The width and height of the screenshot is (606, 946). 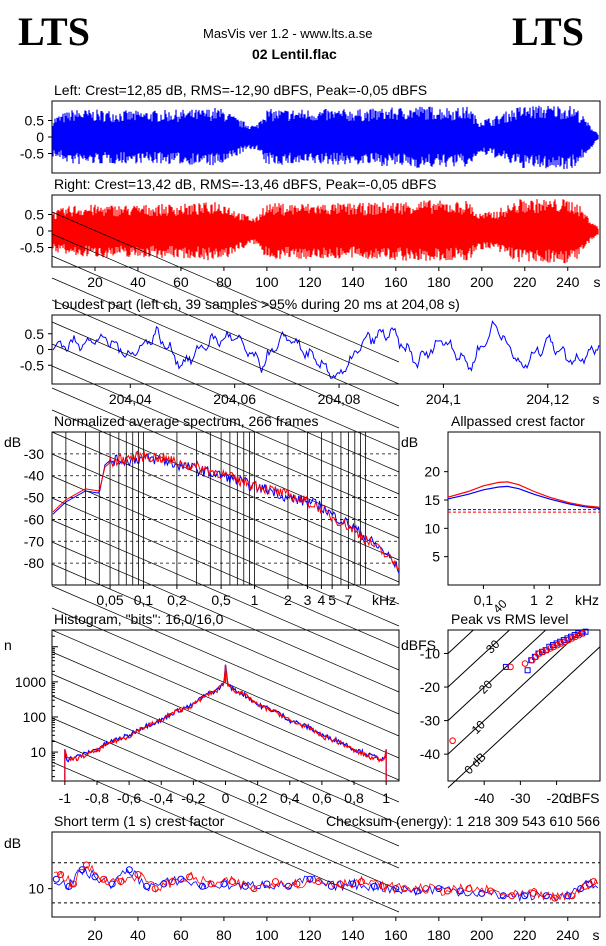 What do you see at coordinates (353, 282) in the screenshot?
I see `right-waveform-xtick-label: 140` at bounding box center [353, 282].